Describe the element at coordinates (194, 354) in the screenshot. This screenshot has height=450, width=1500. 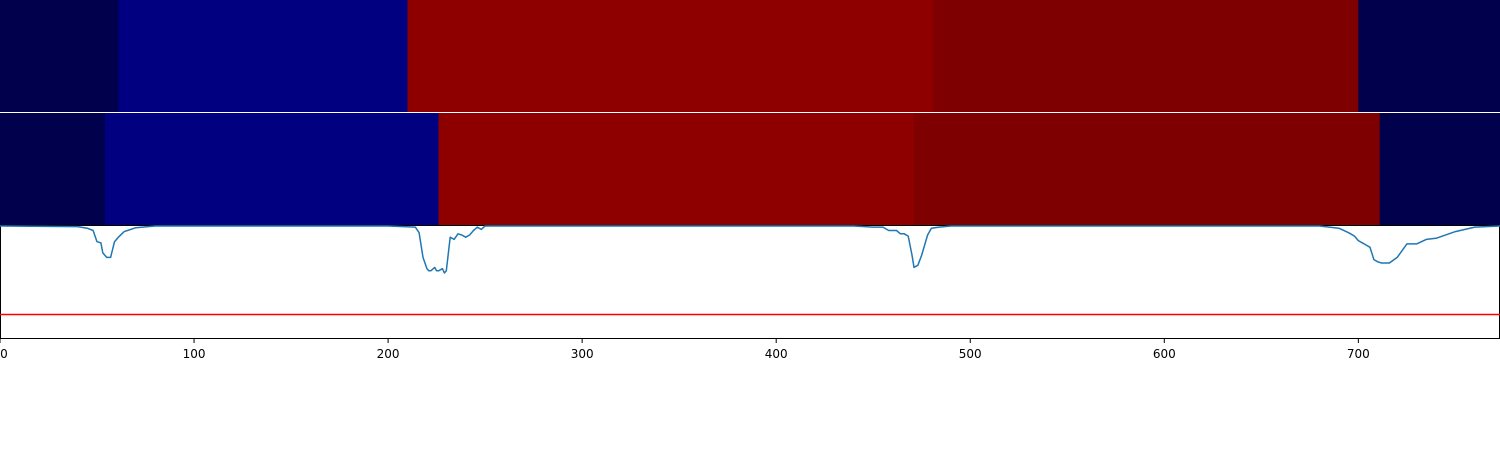
I see `x-tick-label: 100` at that location.